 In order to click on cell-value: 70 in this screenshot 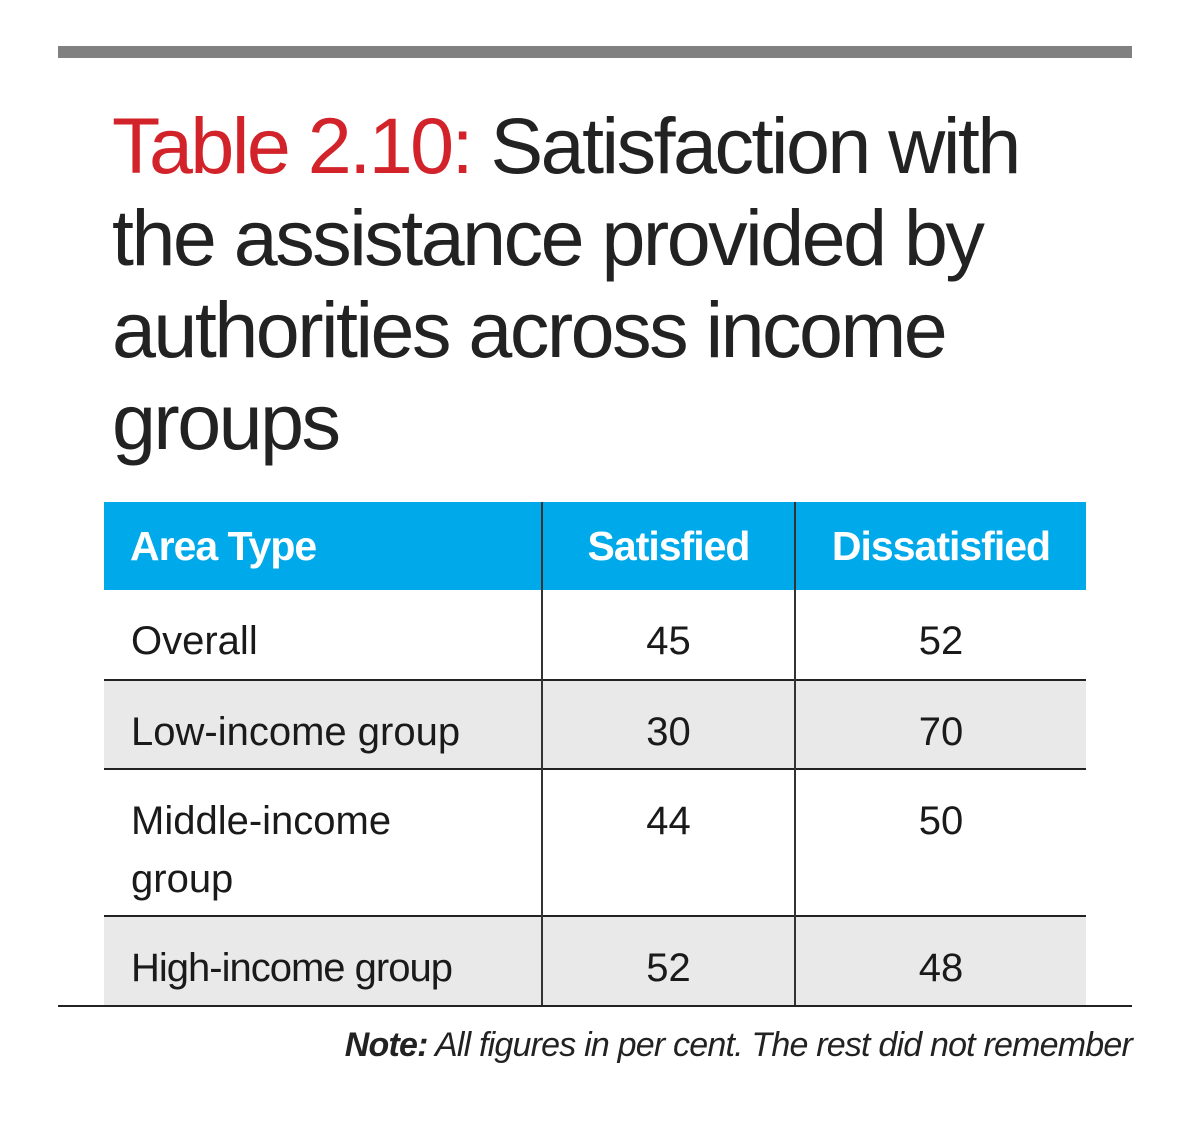, I will do `click(941, 732)`.